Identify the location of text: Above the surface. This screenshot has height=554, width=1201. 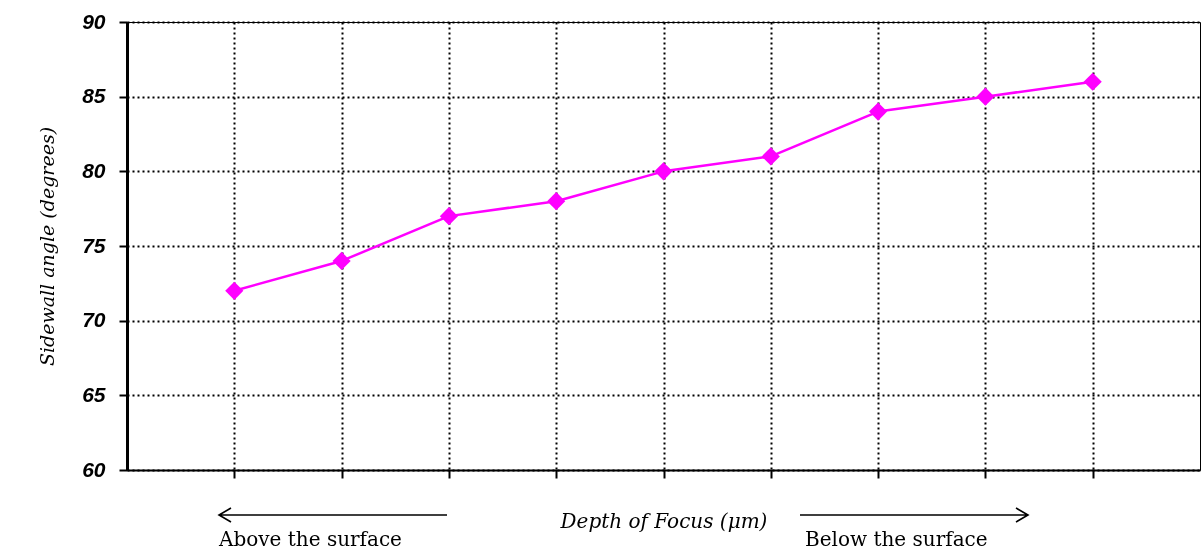
(310, 539).